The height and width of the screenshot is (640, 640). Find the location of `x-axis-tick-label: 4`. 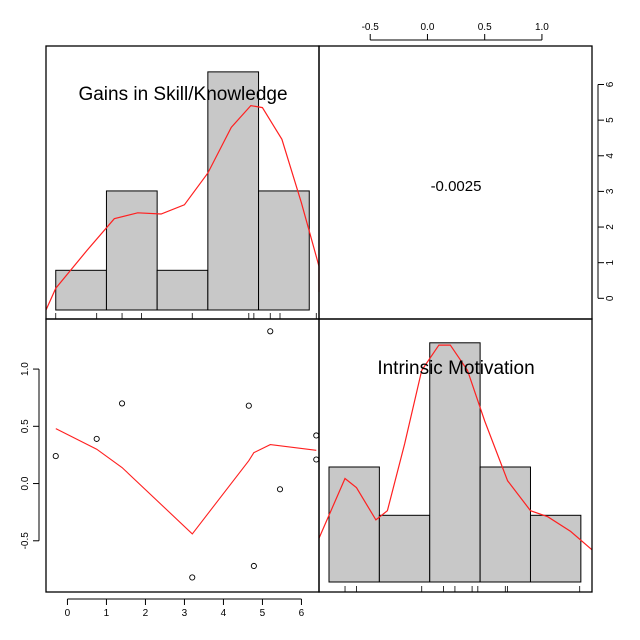

x-axis-tick-label: 4 is located at coordinates (224, 613).